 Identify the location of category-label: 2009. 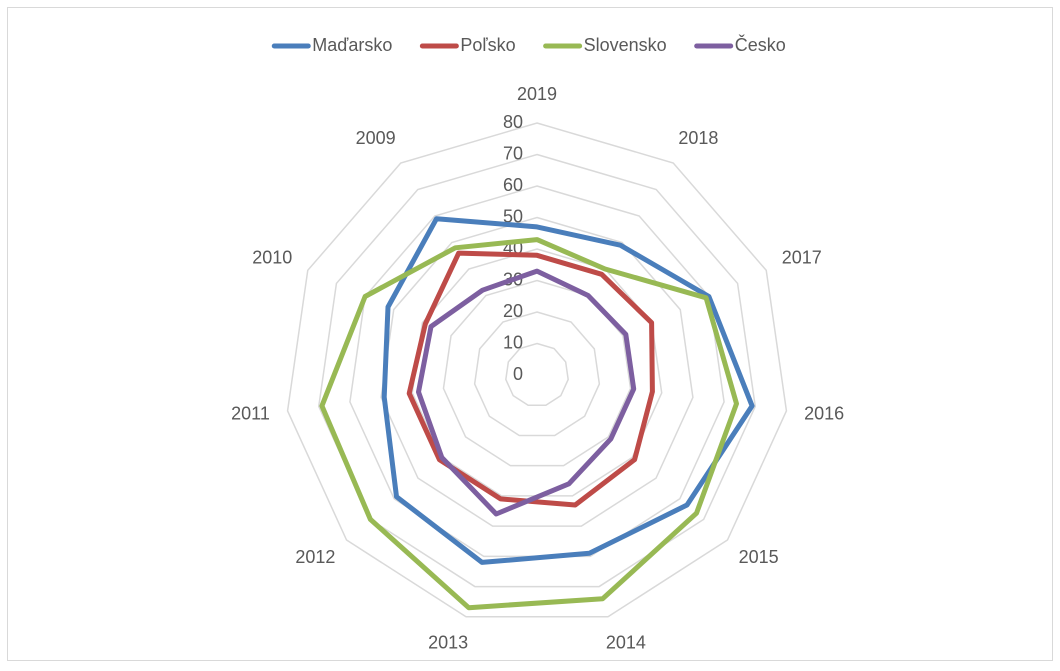
(376, 138).